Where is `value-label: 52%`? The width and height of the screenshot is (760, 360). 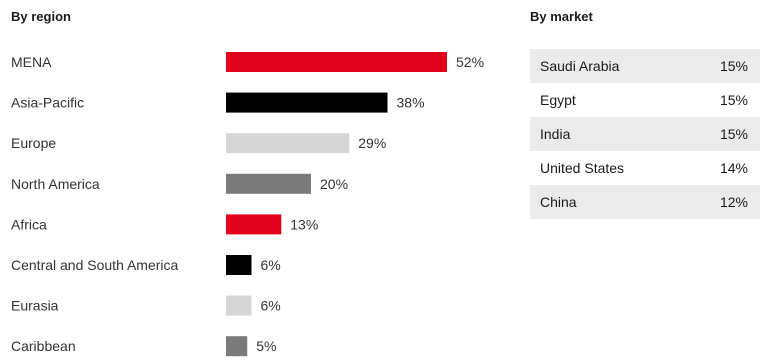
value-label: 52% is located at coordinates (470, 62).